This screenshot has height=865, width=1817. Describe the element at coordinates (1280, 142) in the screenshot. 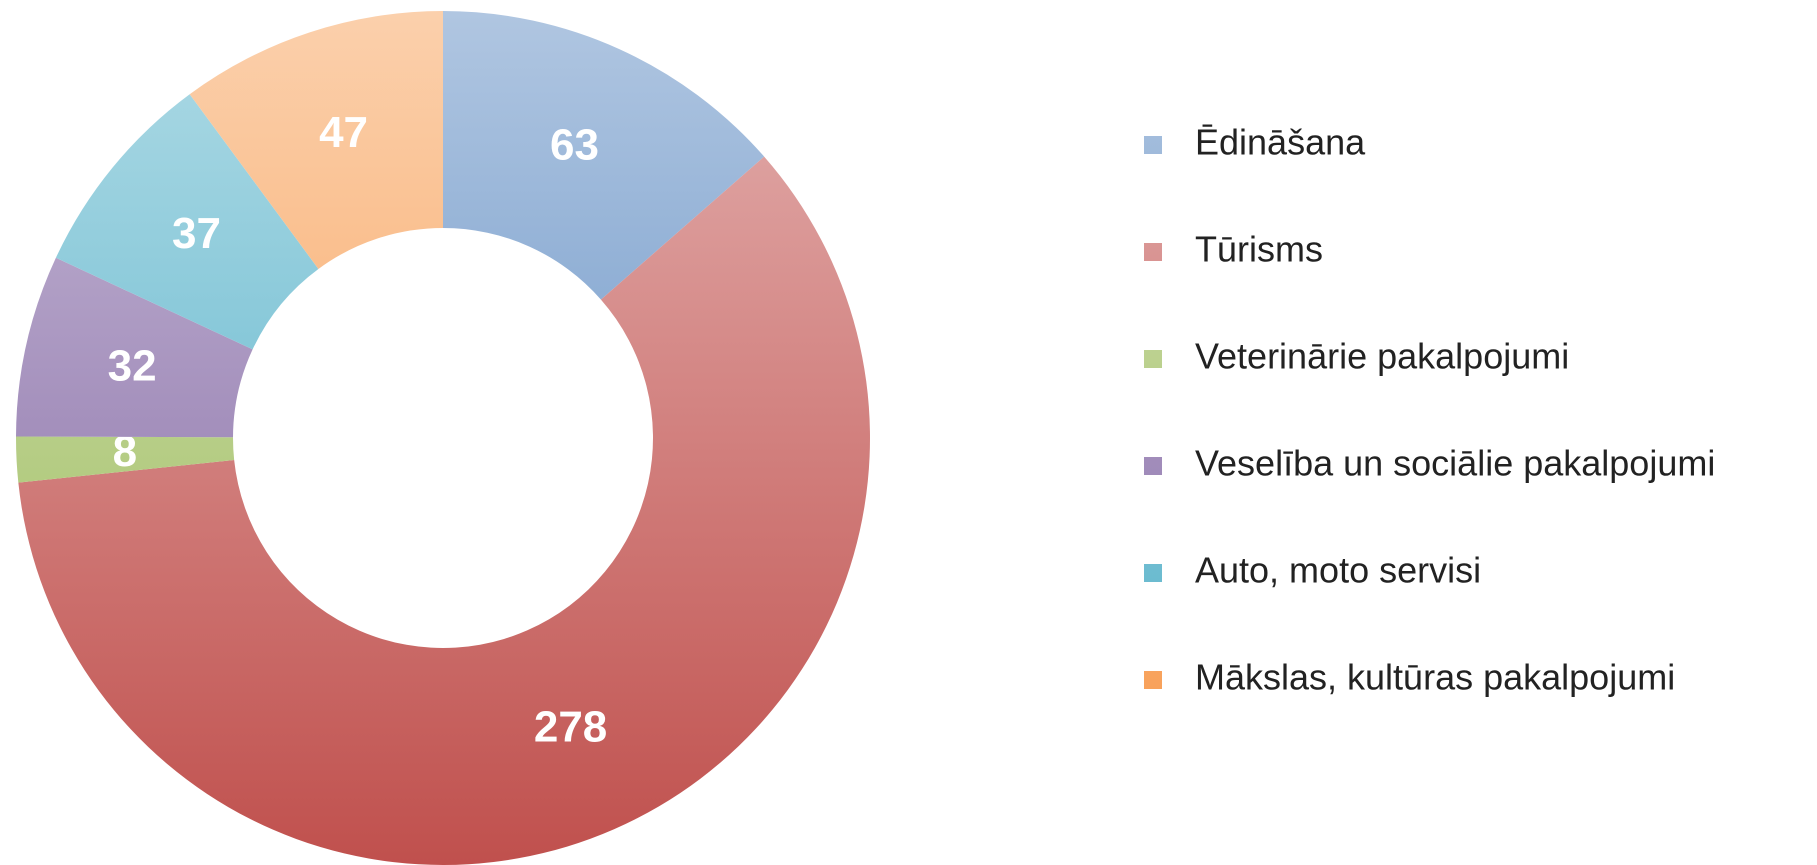

I see `legend-label: Ēdināšana` at that location.